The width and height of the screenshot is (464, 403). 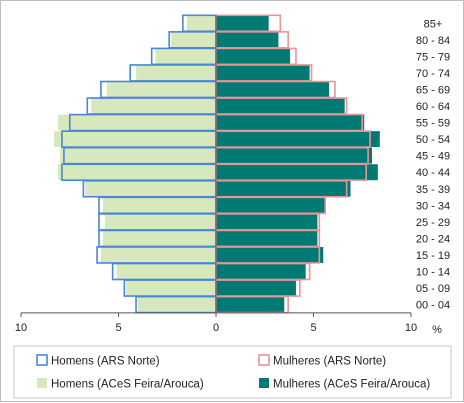 What do you see at coordinates (127, 385) in the screenshot?
I see `legend-label: Homens (ACeS Feira/Arouca)` at bounding box center [127, 385].